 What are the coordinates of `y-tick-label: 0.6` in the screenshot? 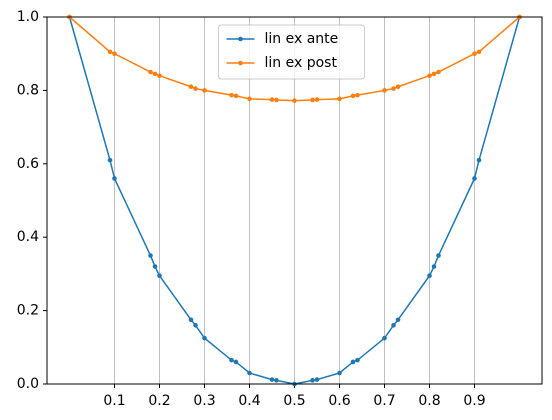 It's located at (28, 164).